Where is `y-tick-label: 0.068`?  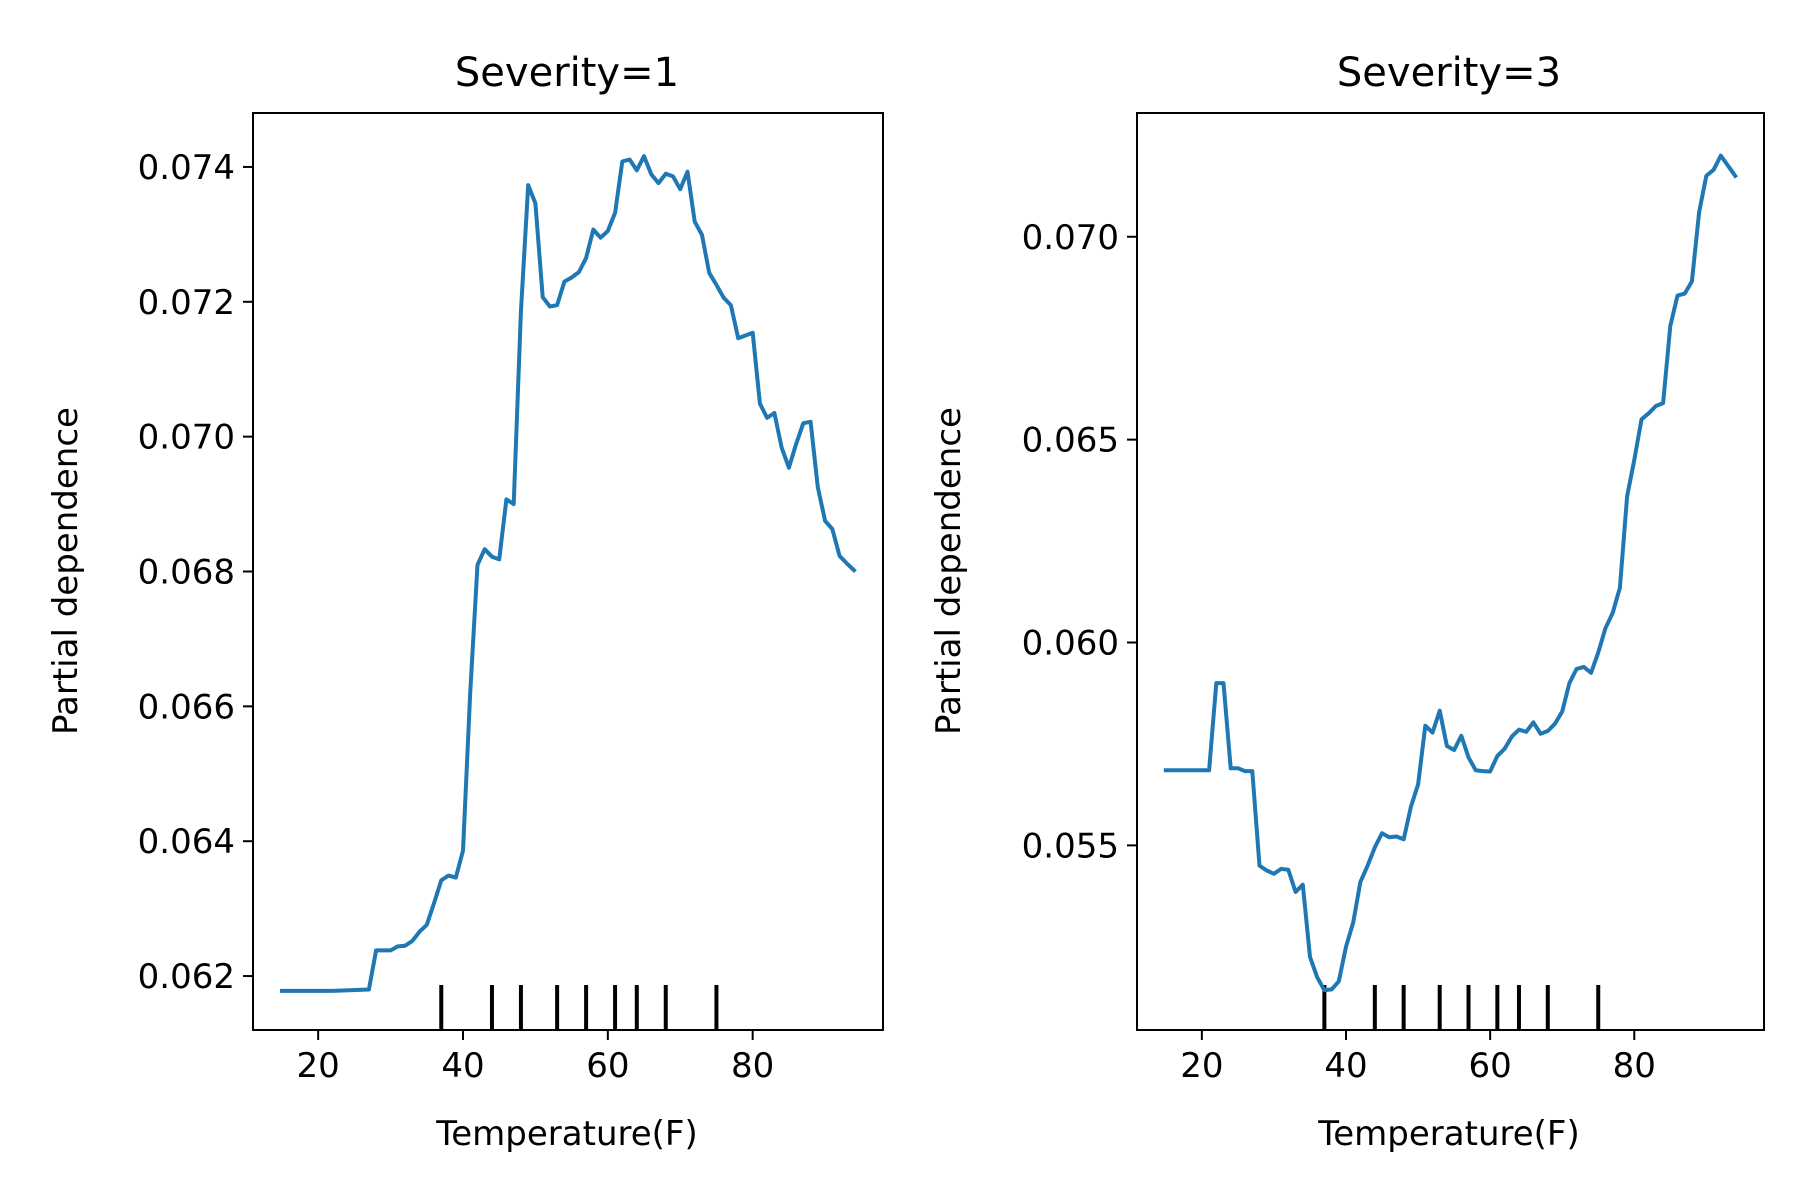 y-tick-label: 0.068 is located at coordinates (186, 573).